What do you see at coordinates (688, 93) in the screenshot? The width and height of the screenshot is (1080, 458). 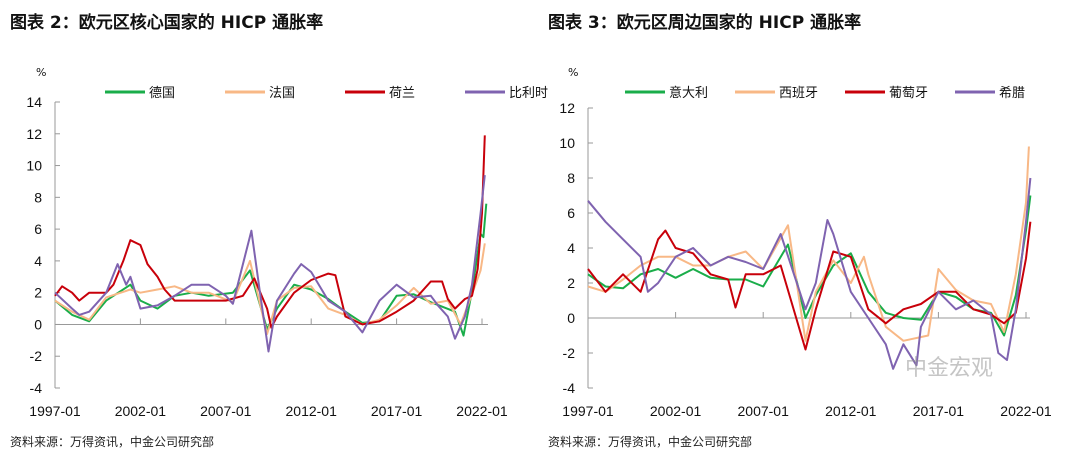 I see `legend-label: 意大利` at bounding box center [688, 93].